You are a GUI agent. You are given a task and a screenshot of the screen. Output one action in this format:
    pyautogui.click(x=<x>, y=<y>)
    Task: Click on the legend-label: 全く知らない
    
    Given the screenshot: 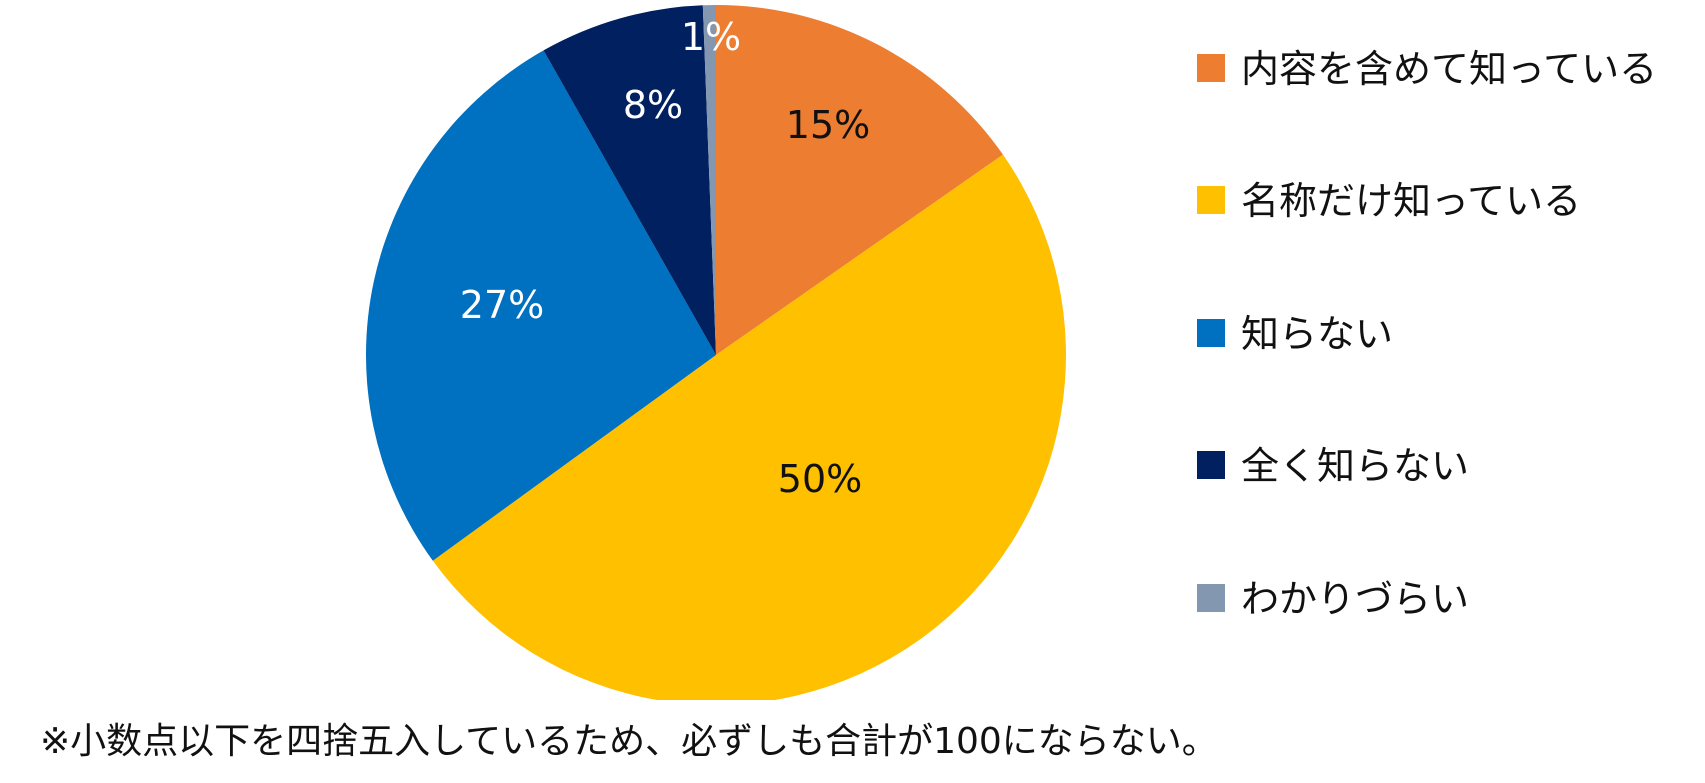 What is the action you would take?
    pyautogui.click(x=1355, y=465)
    